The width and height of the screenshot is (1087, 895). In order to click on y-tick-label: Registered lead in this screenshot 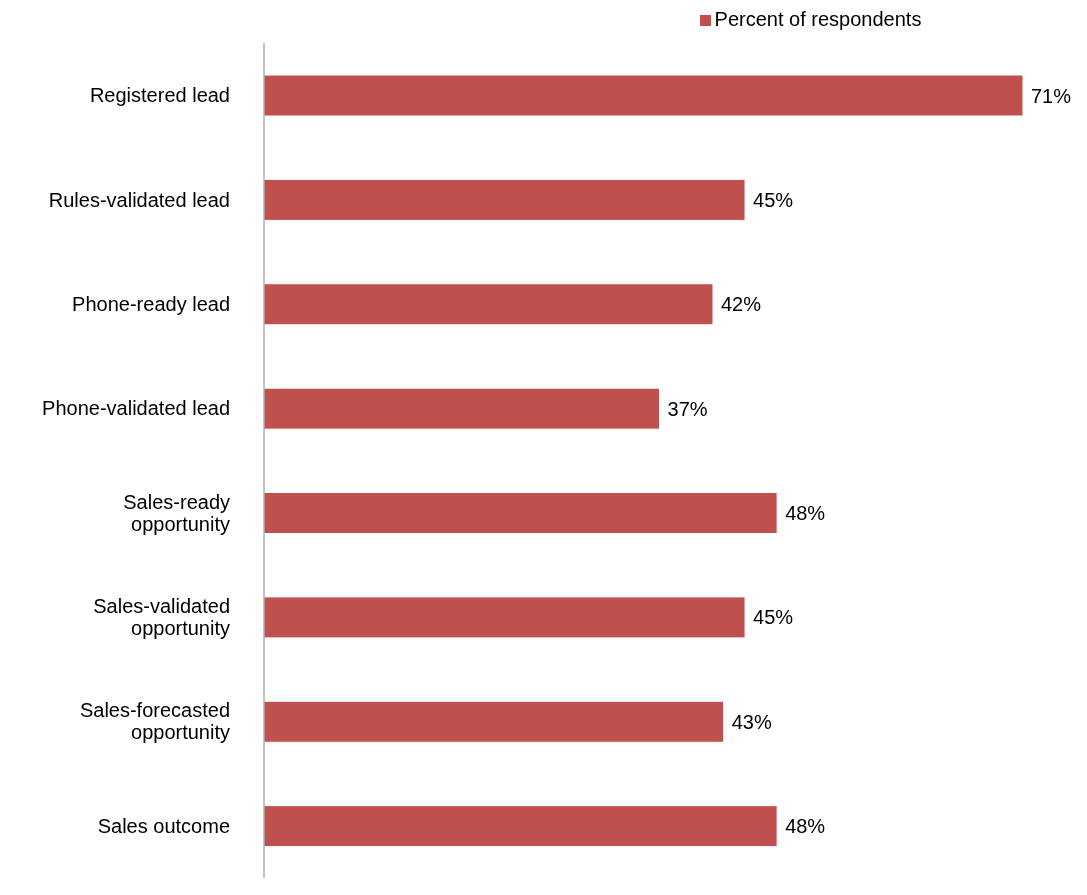, I will do `click(159, 95)`.